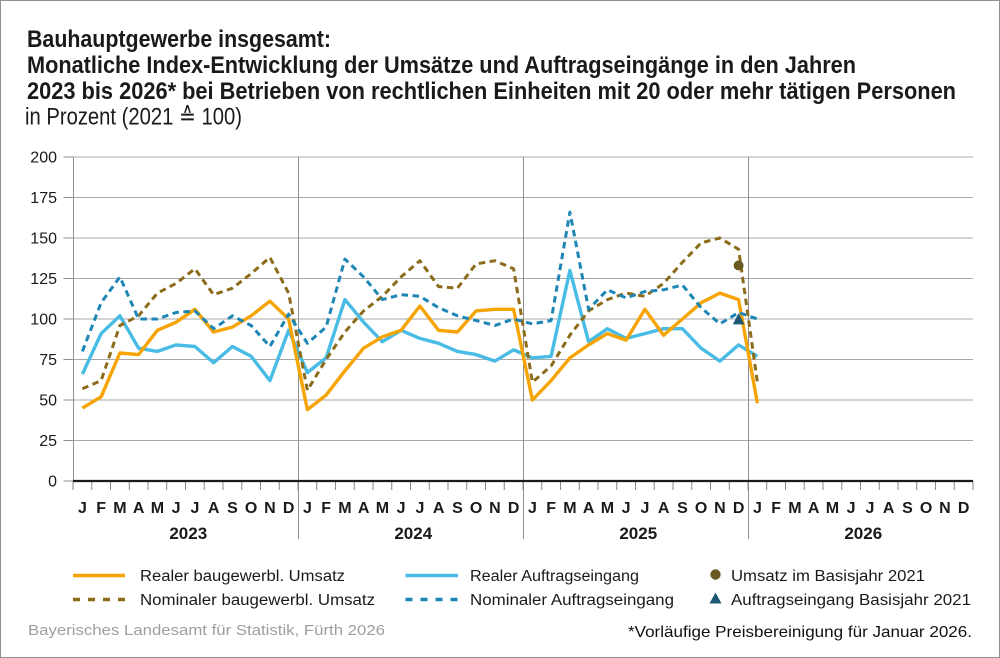 Image resolution: width=1000 pixels, height=658 pixels. Describe the element at coordinates (48, 360) in the screenshot. I see `svg-text: 75` at that location.